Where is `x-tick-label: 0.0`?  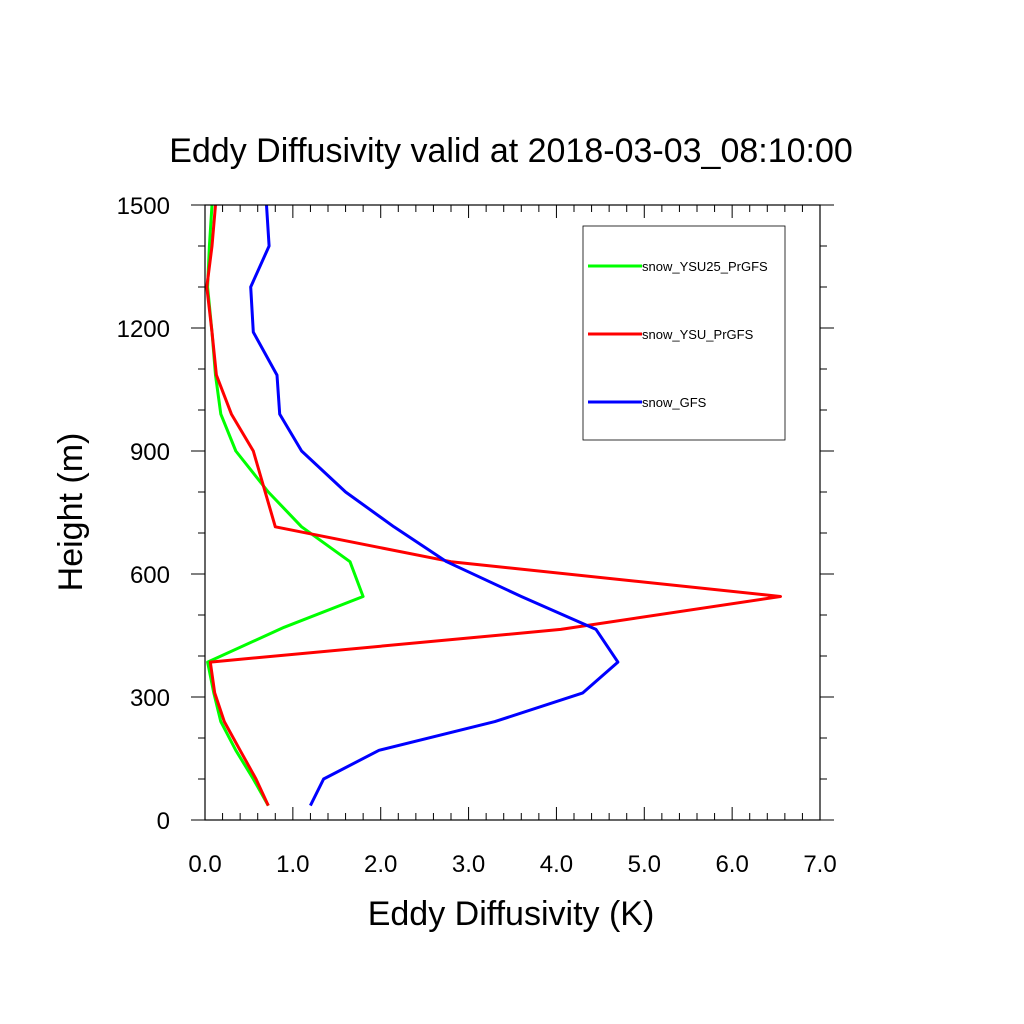
x-tick-label: 0.0 is located at coordinates (204, 864).